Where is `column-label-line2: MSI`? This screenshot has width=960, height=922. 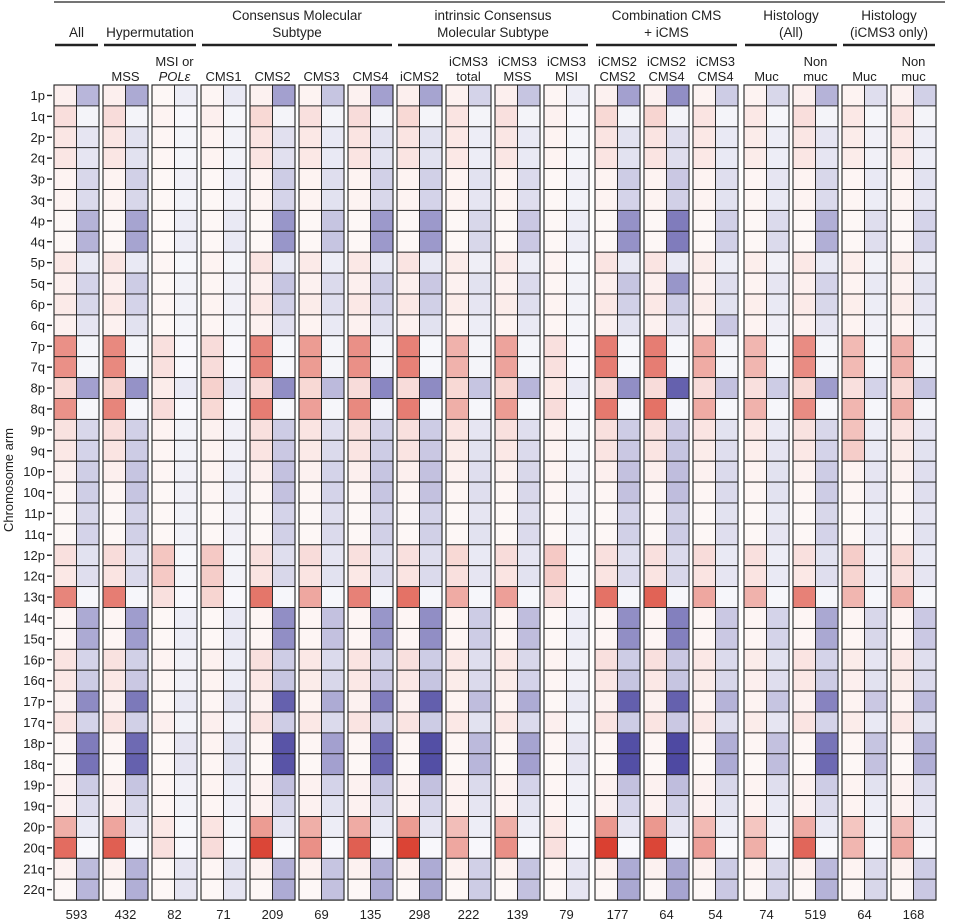 column-label-line2: MSI is located at coordinates (566, 76).